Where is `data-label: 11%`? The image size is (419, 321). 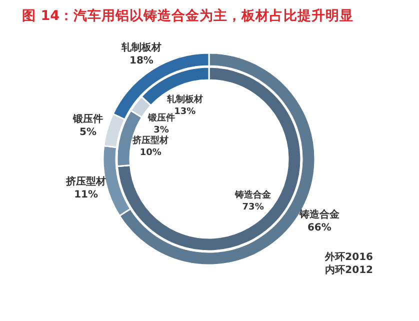 data-label: 11% is located at coordinates (86, 194).